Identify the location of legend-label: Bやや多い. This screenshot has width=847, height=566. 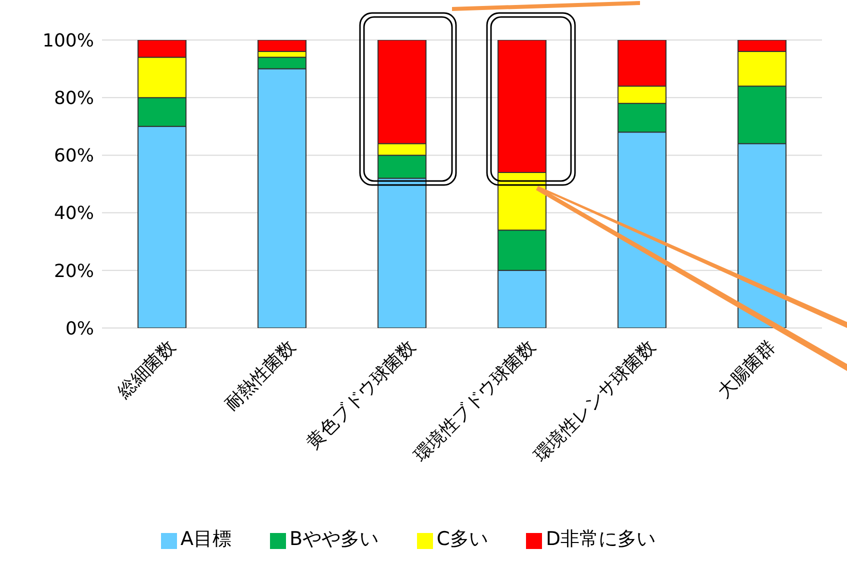
(334, 539).